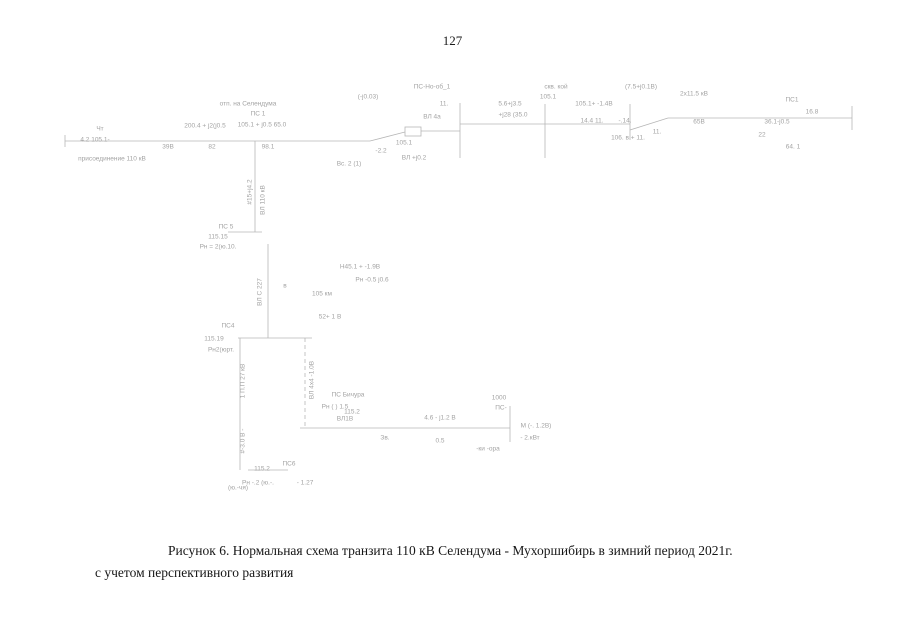  Describe the element at coordinates (212, 147) in the screenshot. I see `diagram-label: 82` at that location.